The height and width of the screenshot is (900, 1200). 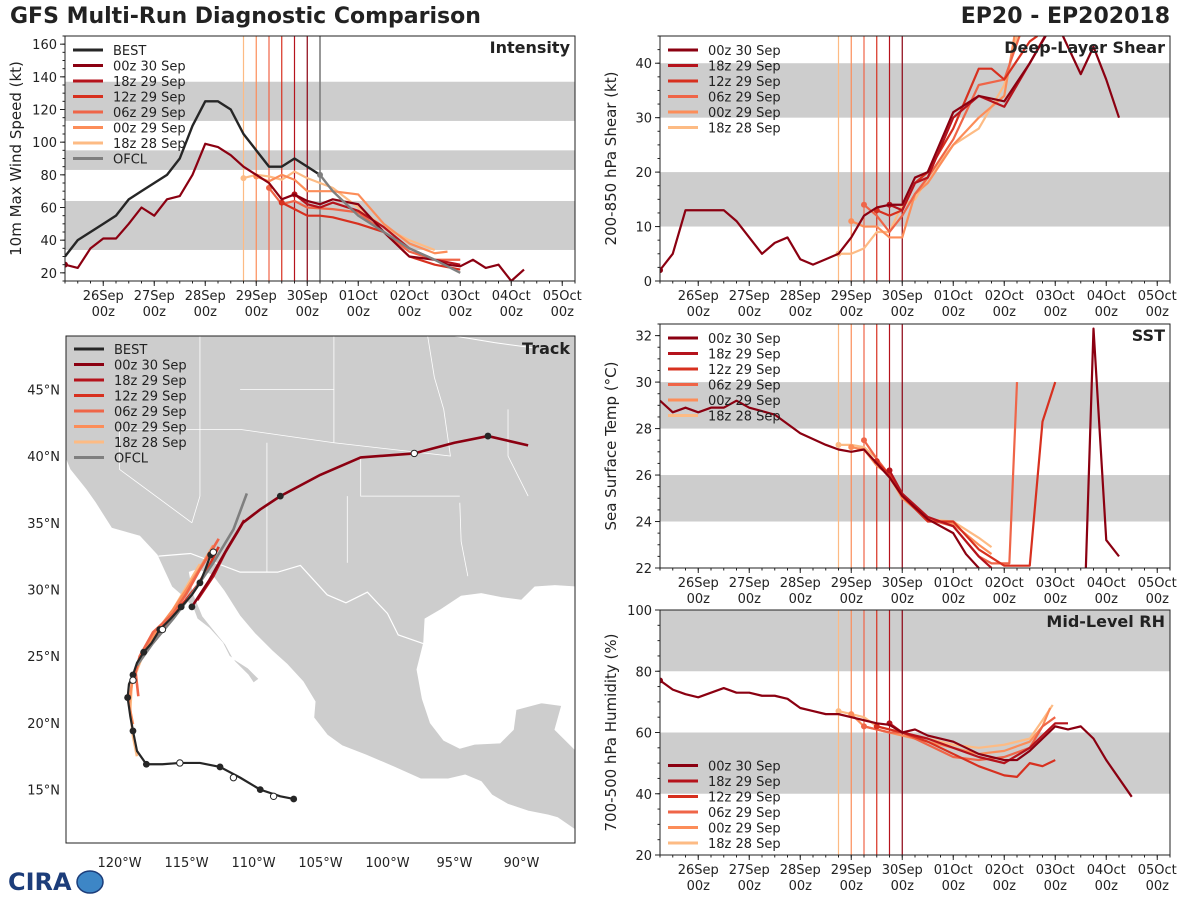 What do you see at coordinates (119, 863) in the screenshot?
I see `longitude-label: 120°W` at bounding box center [119, 863].